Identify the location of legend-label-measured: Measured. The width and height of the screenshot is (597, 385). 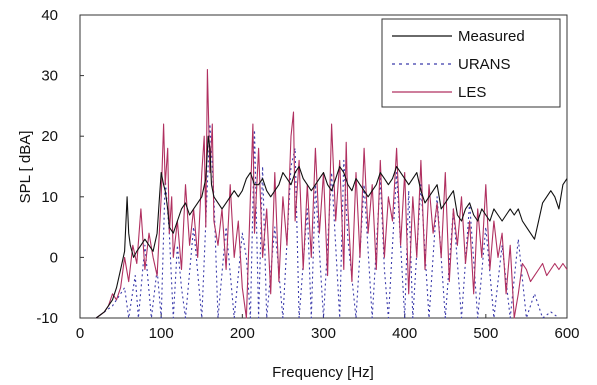
(491, 36).